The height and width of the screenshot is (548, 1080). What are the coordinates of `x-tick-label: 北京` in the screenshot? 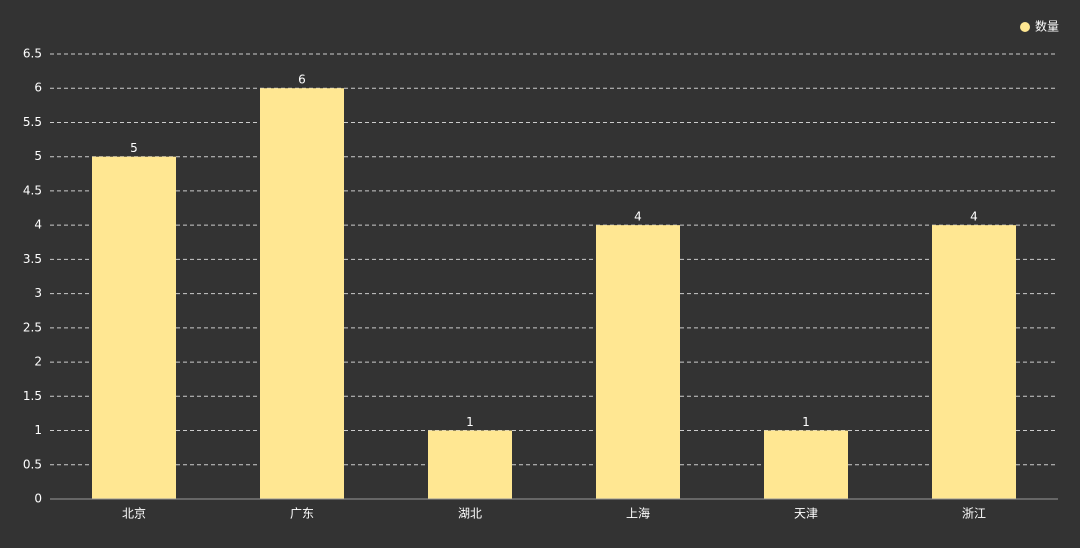 It's located at (134, 514).